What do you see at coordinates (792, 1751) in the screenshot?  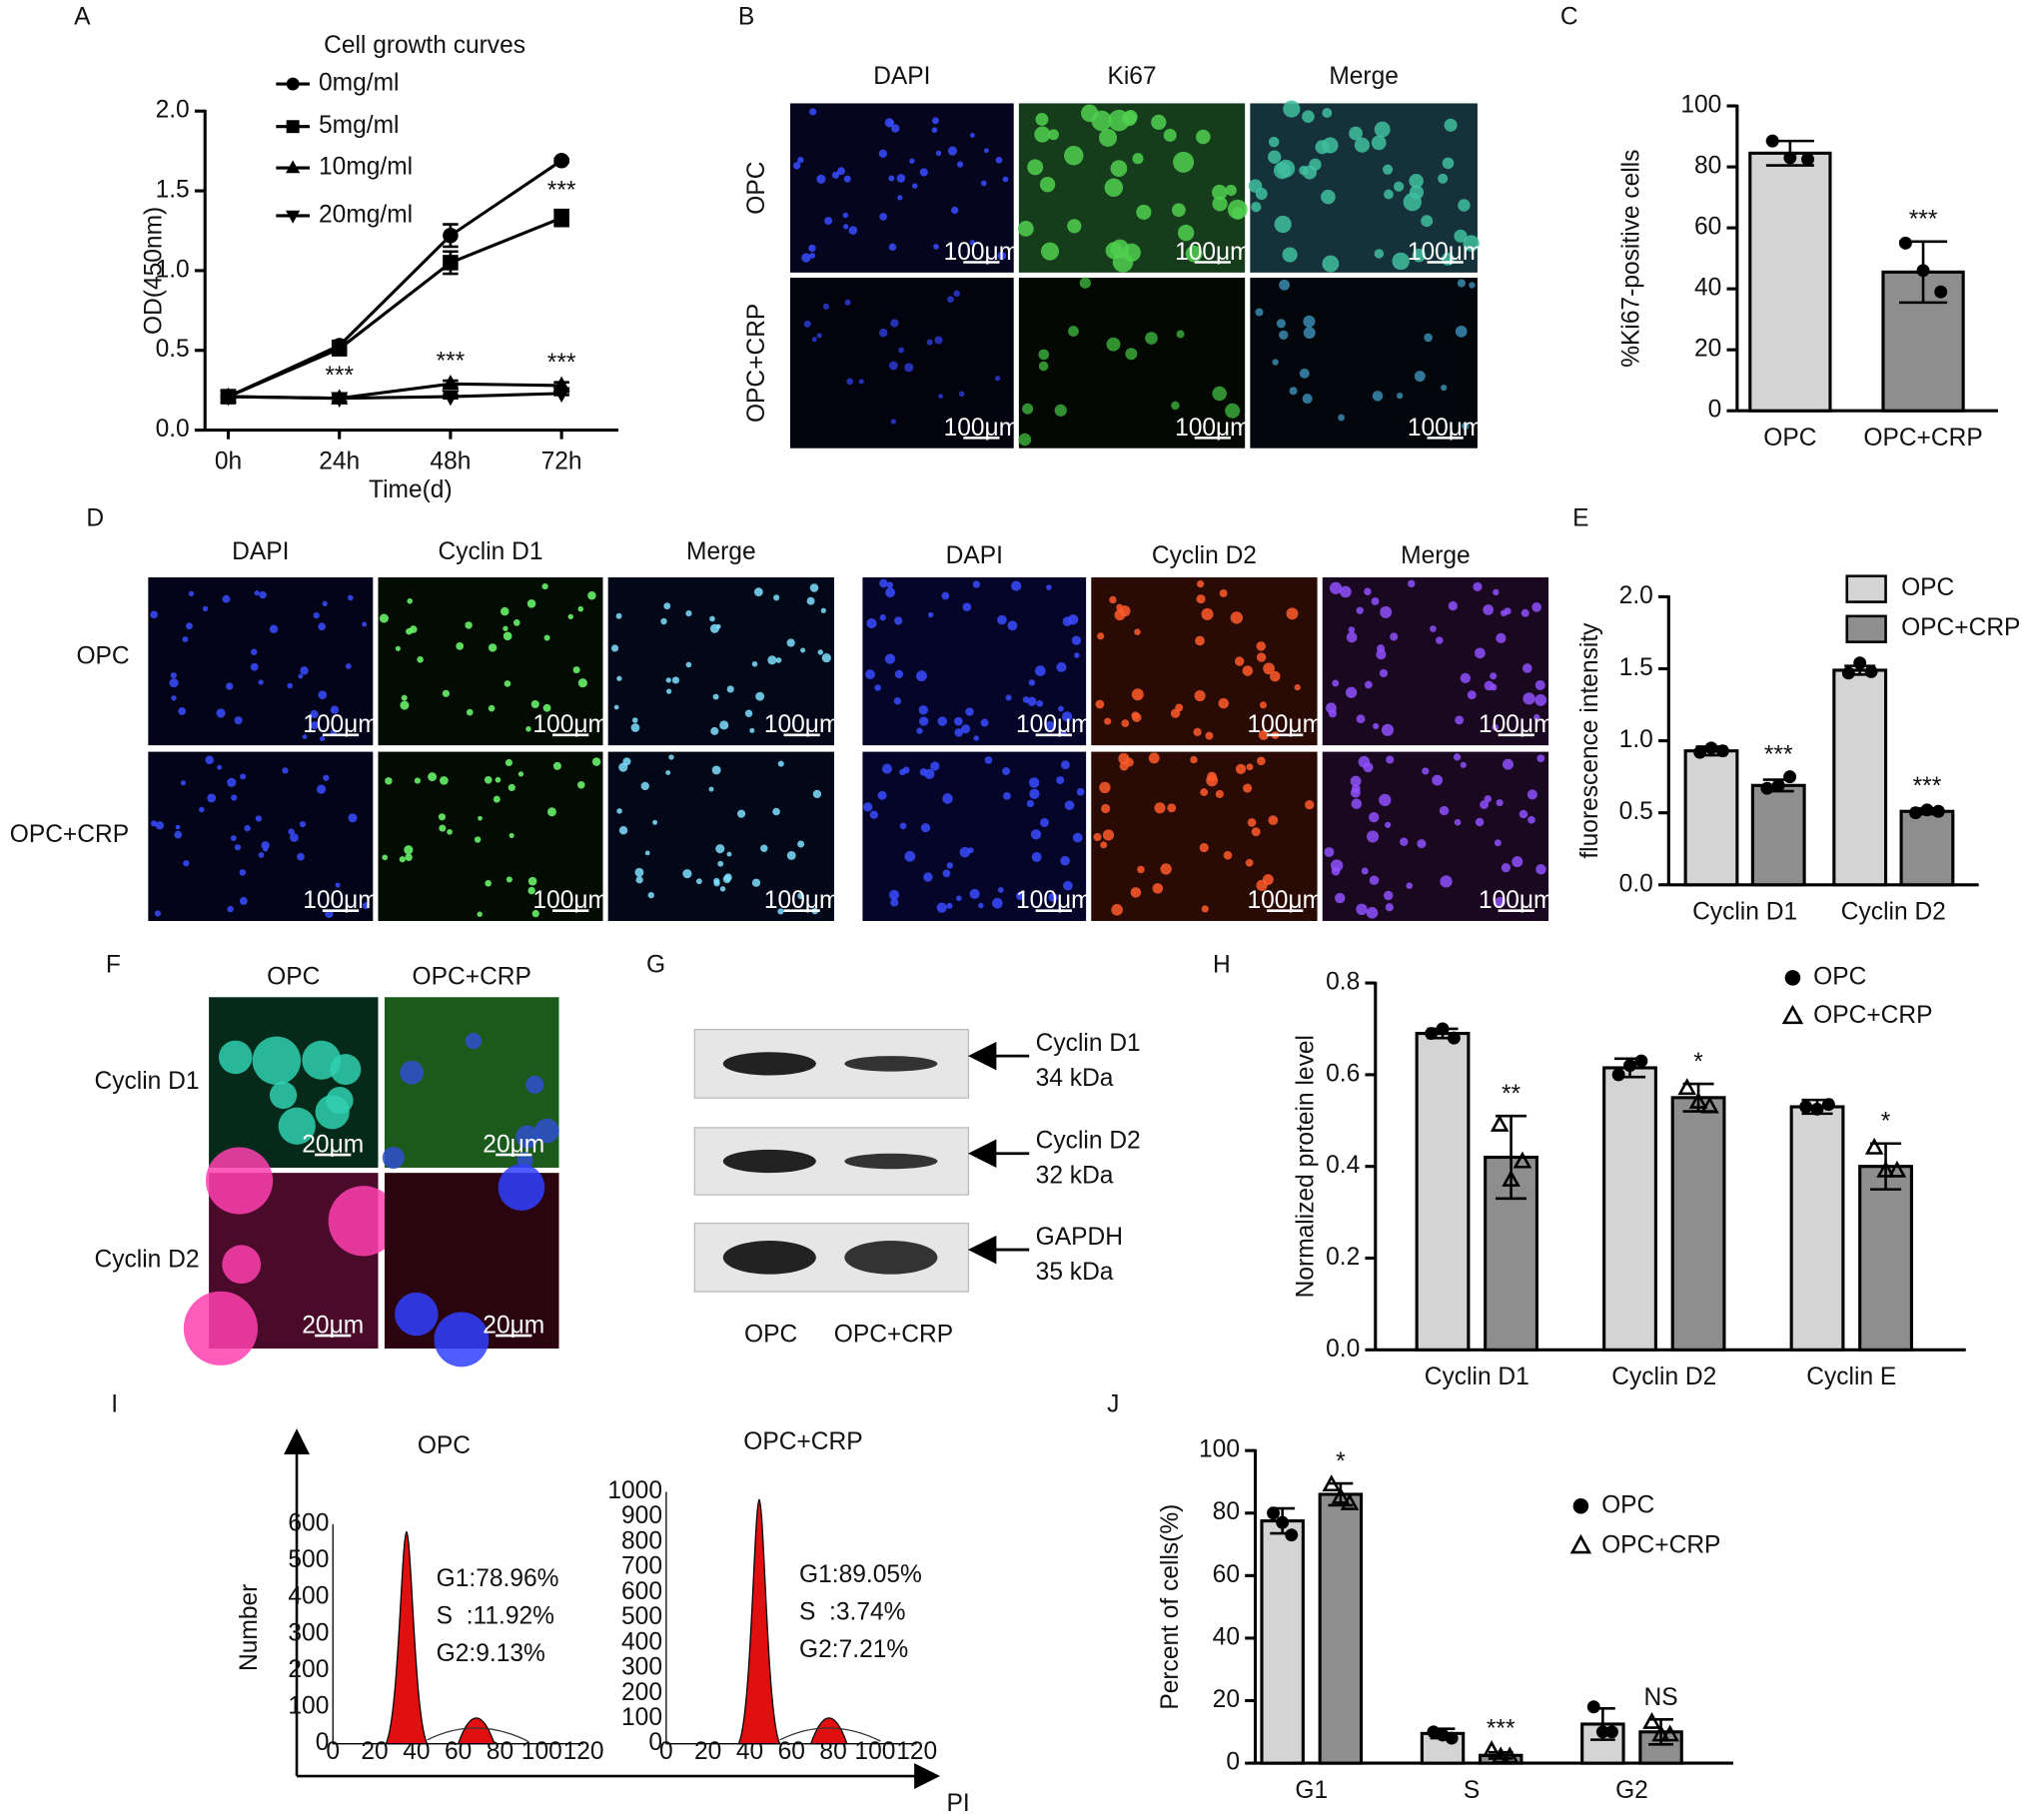 I see `flow-x-tick: 60` at bounding box center [792, 1751].